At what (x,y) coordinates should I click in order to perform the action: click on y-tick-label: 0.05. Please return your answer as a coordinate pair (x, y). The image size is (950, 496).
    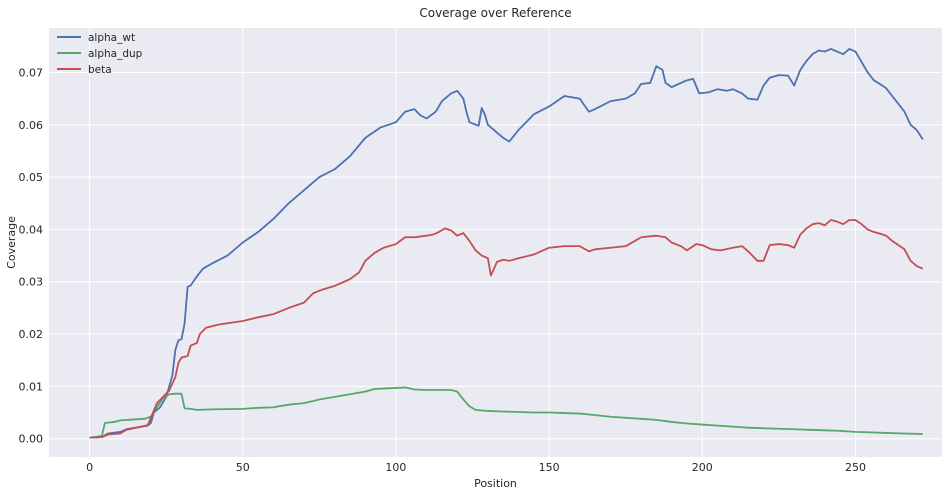
    Looking at the image, I should click on (31, 177).